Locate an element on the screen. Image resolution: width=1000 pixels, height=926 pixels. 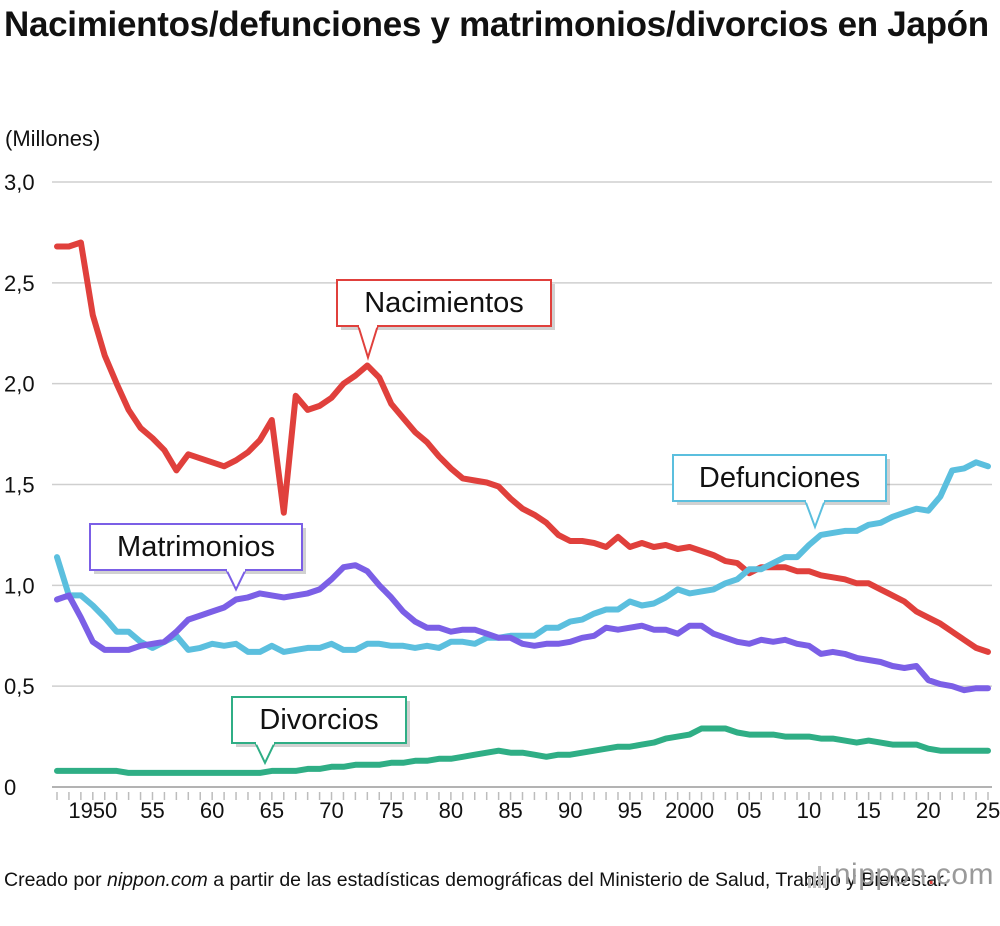
x-tick-label: 20 is located at coordinates (928, 810).